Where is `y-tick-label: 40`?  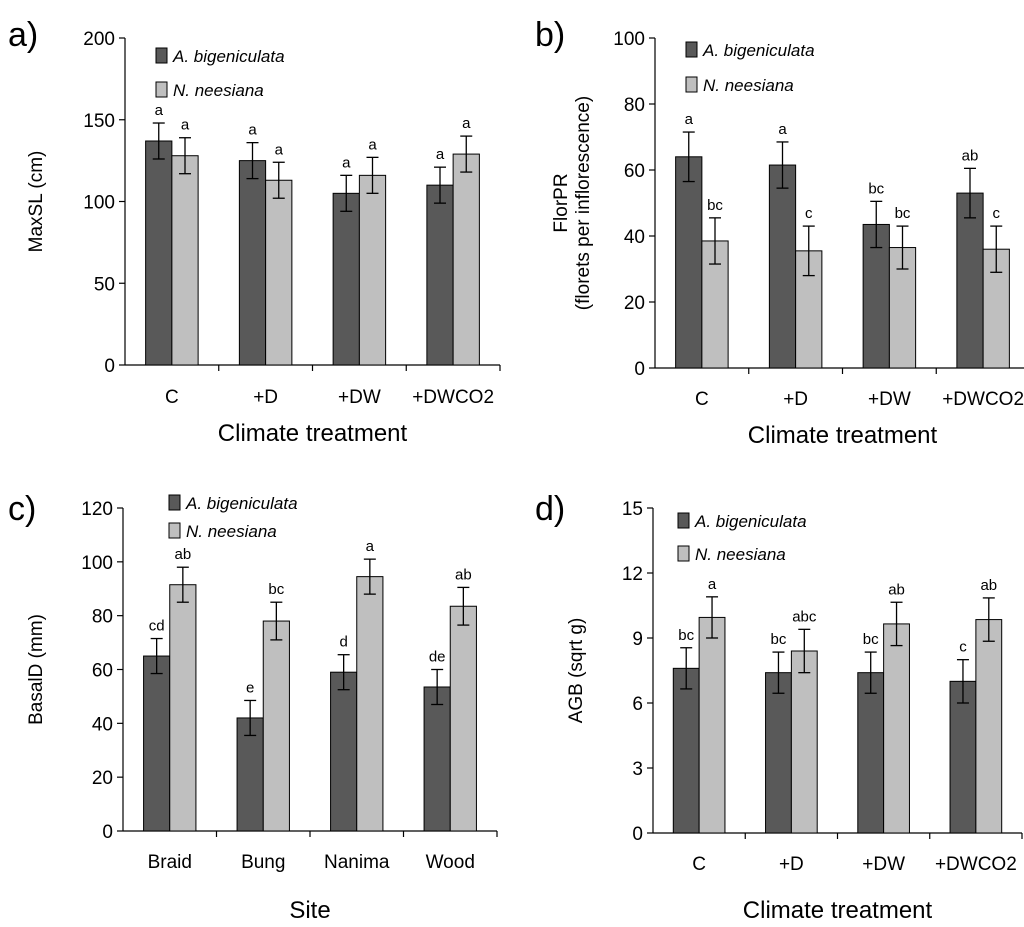 y-tick-label: 40 is located at coordinates (102, 724).